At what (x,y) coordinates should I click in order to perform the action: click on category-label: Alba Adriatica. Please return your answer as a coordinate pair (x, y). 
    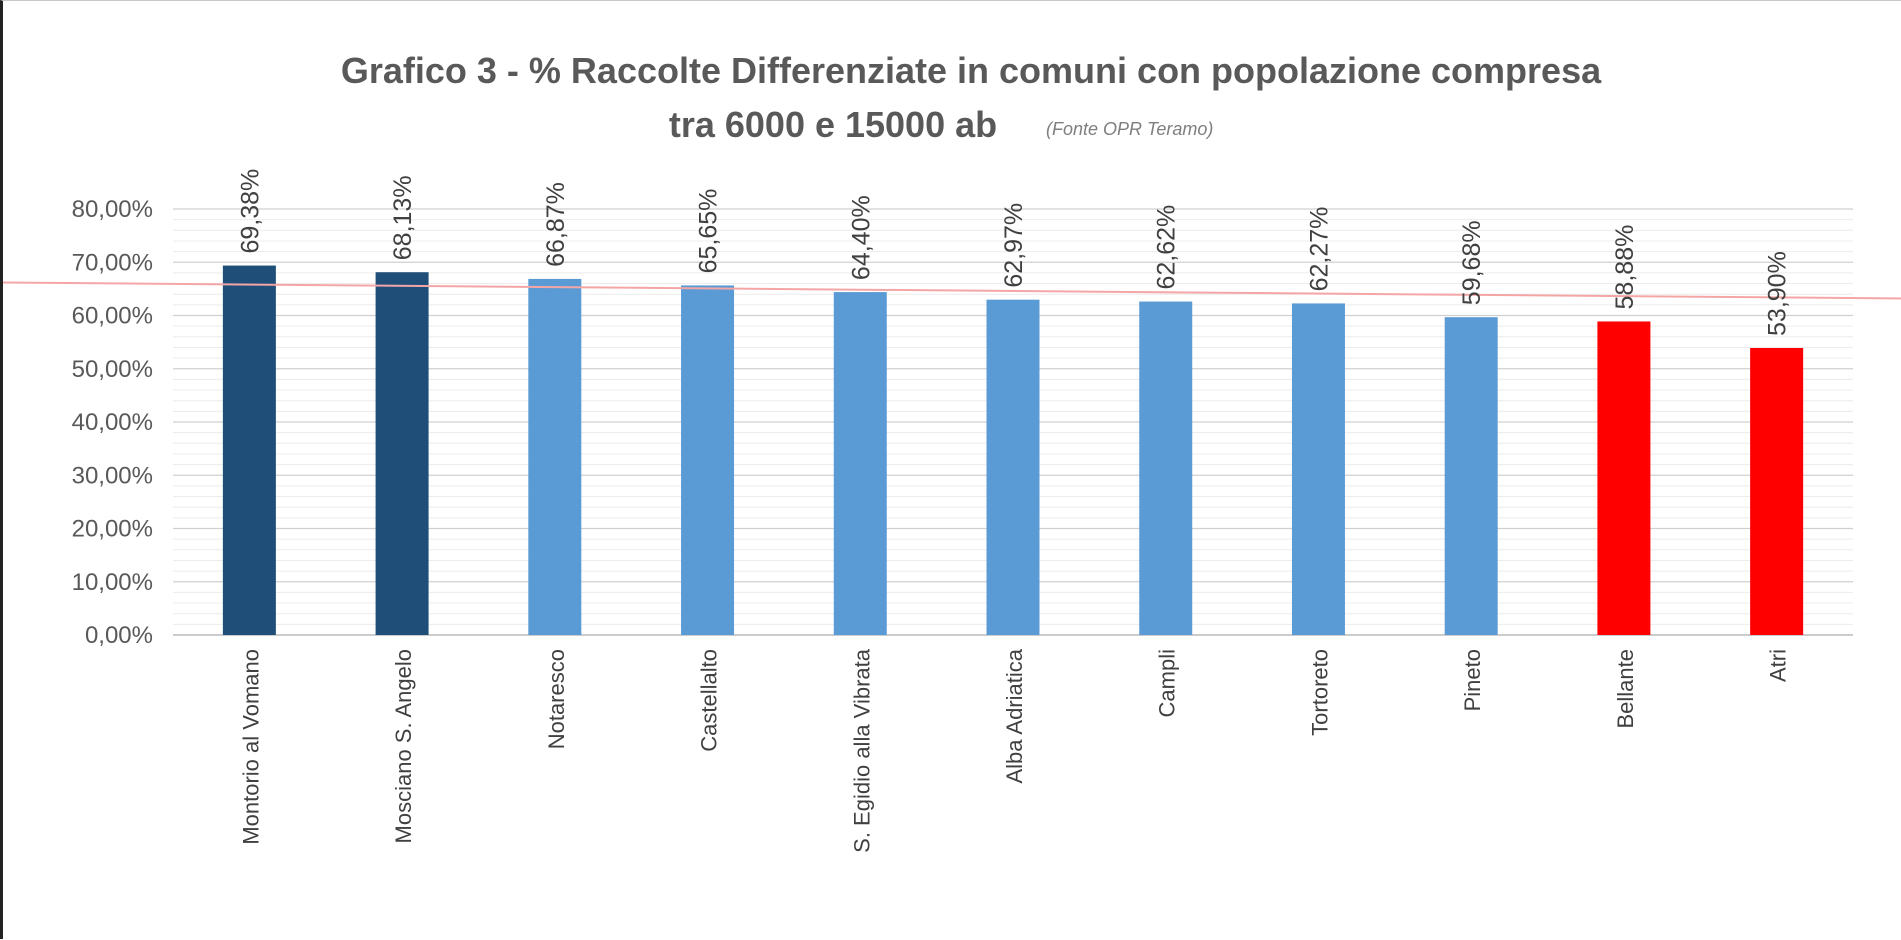
    Looking at the image, I should click on (1014, 715).